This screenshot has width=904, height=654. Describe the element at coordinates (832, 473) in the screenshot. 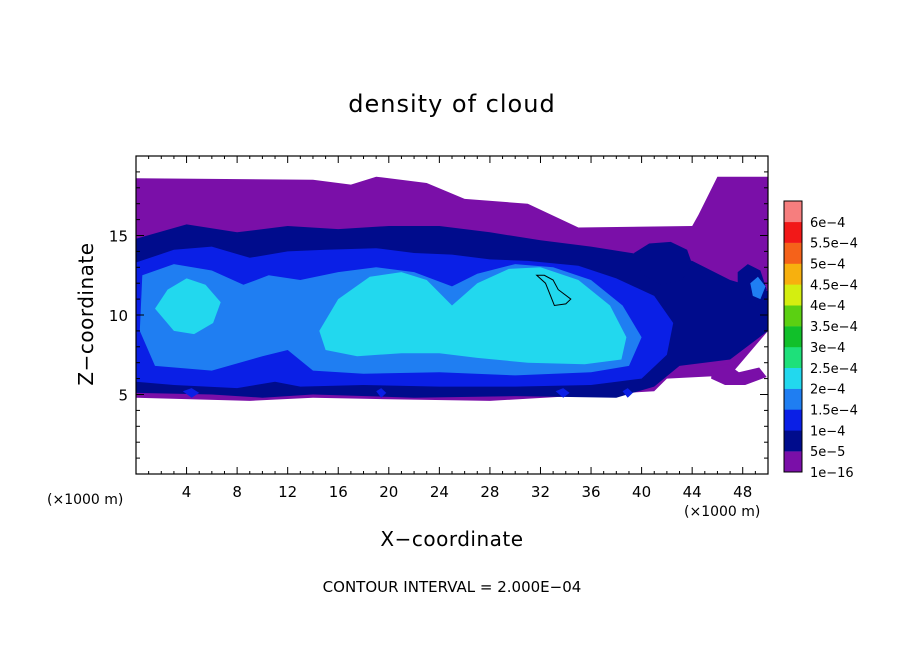

I see `colorbar-label: 1e−16` at that location.